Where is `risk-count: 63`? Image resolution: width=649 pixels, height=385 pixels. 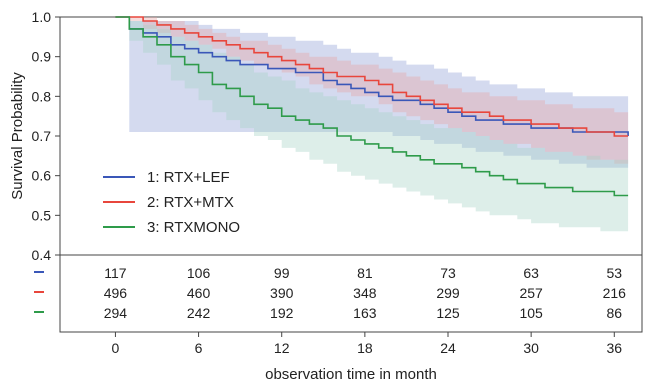 risk-count: 63 is located at coordinates (531, 273).